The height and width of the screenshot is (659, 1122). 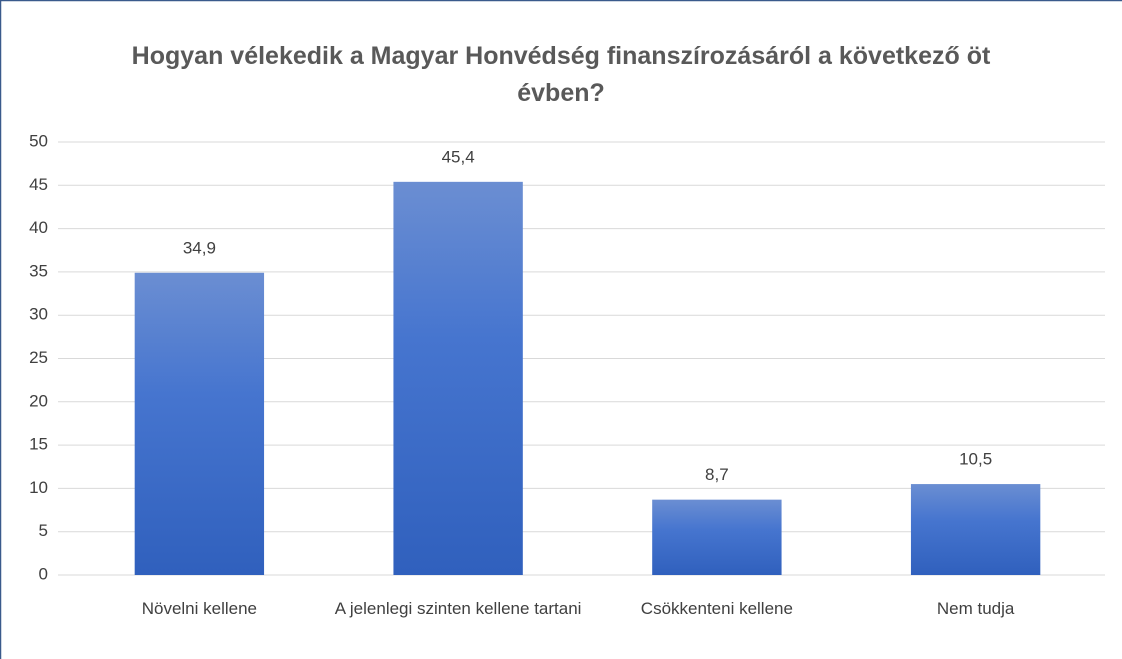 I want to click on y-tick-label: 10, so click(x=38, y=487).